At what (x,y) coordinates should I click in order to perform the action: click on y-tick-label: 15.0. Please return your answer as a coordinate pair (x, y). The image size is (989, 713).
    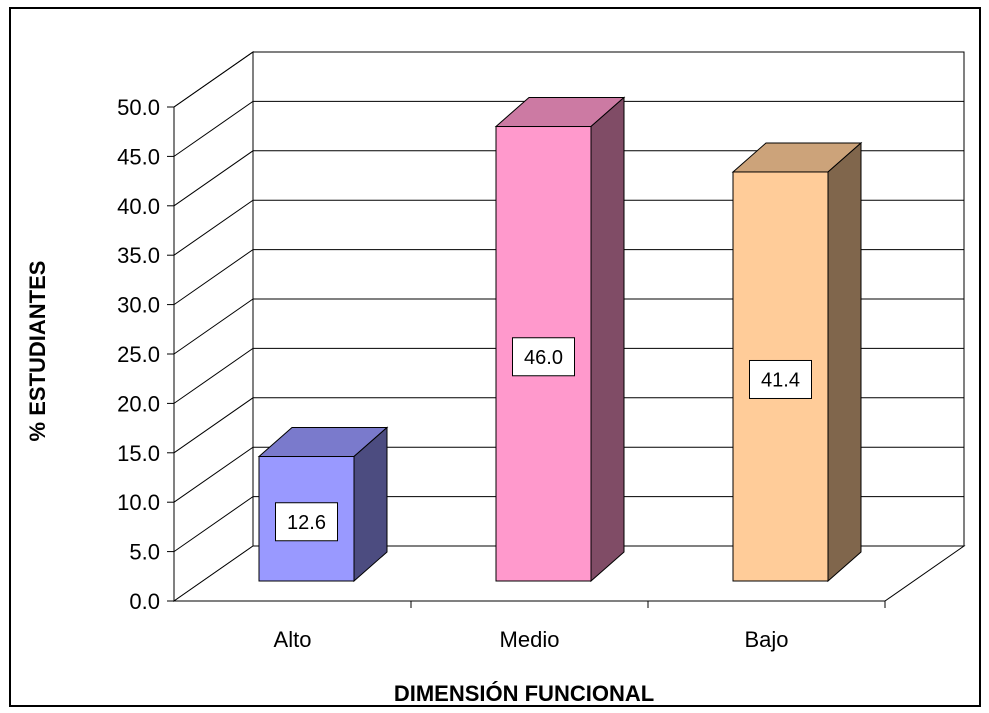
    Looking at the image, I should click on (138, 453).